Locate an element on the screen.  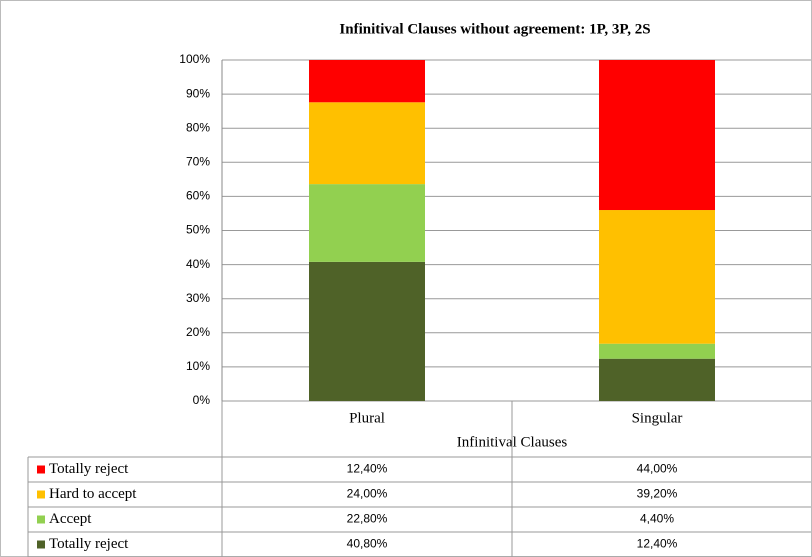
data-label: 22,80% is located at coordinates (367, 519).